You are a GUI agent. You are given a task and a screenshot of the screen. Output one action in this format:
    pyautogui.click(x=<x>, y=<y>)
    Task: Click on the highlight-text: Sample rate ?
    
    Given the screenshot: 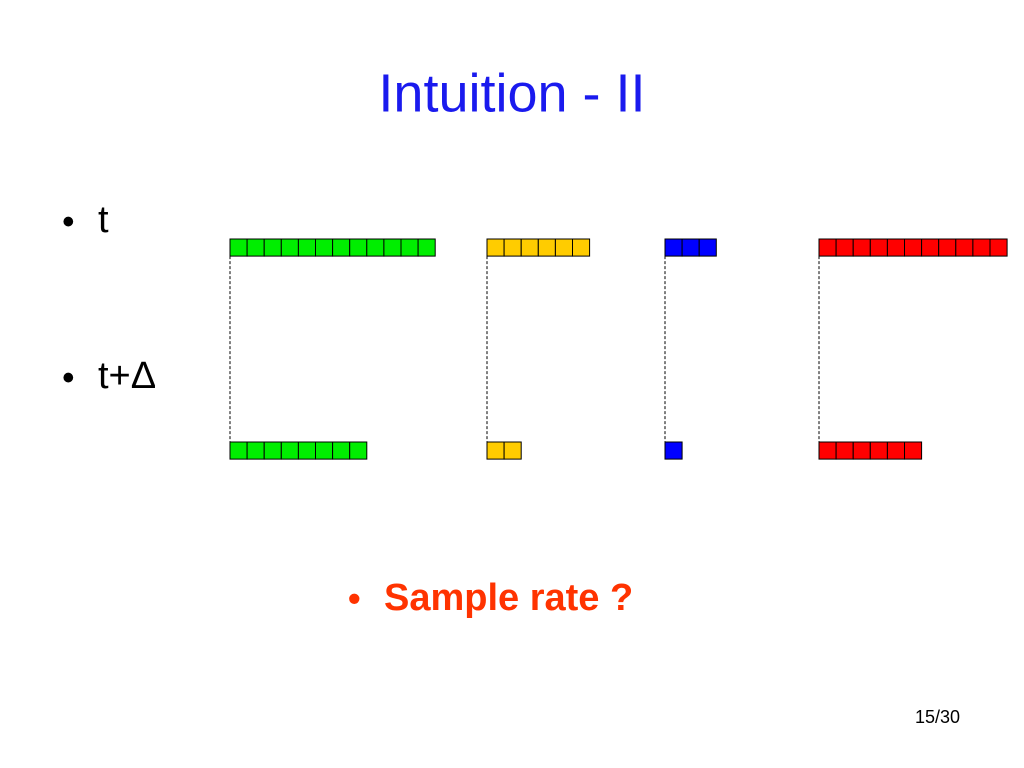 What is the action you would take?
    pyautogui.click(x=508, y=598)
    